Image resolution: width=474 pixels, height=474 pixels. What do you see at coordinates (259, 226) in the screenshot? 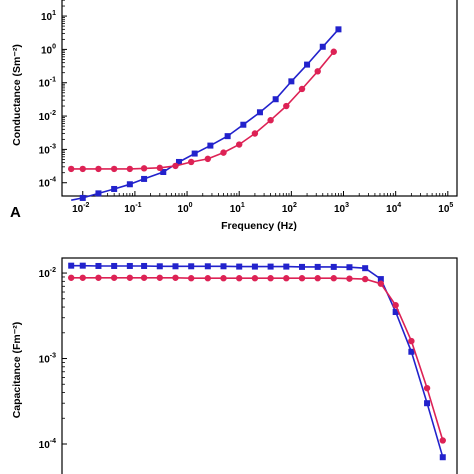
I see `conductance-x-axis-label: Frequency (Hz)` at bounding box center [259, 226].